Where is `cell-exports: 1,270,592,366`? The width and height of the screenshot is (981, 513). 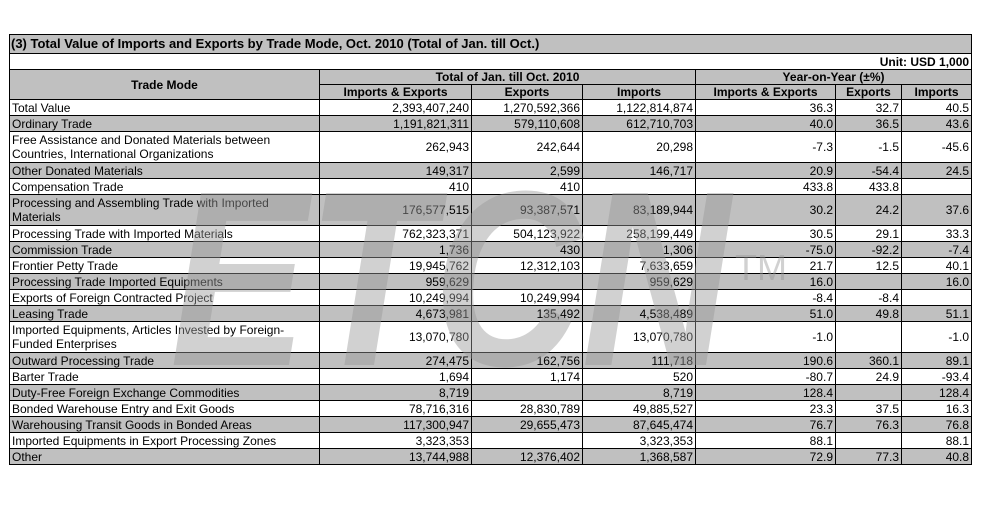 cell-exports: 1,270,592,366 is located at coordinates (527, 107).